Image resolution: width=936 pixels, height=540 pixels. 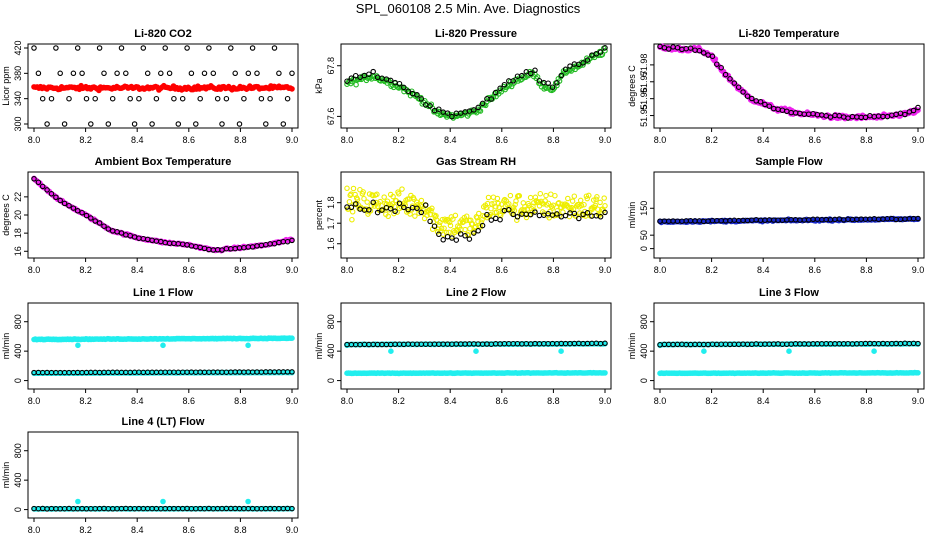 What do you see at coordinates (319, 86) in the screenshot?
I see `y-axis-label: kPa` at bounding box center [319, 86].